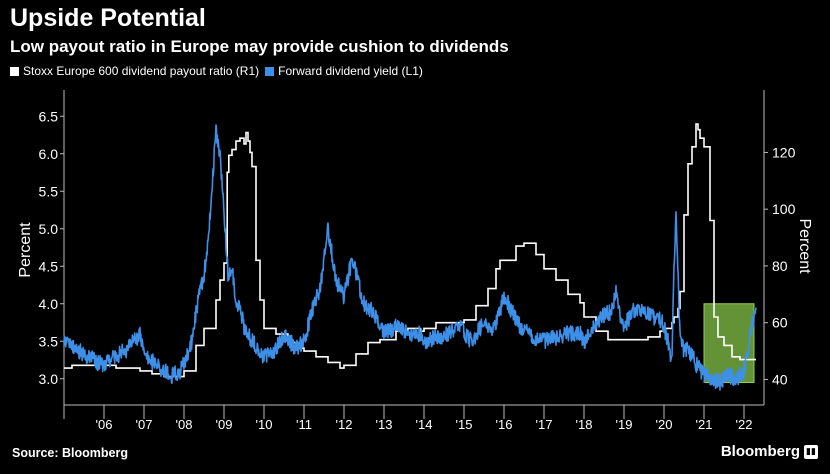 This screenshot has height=474, width=830. Describe the element at coordinates (784, 152) in the screenshot. I see `right-tick-label: 120` at that location.